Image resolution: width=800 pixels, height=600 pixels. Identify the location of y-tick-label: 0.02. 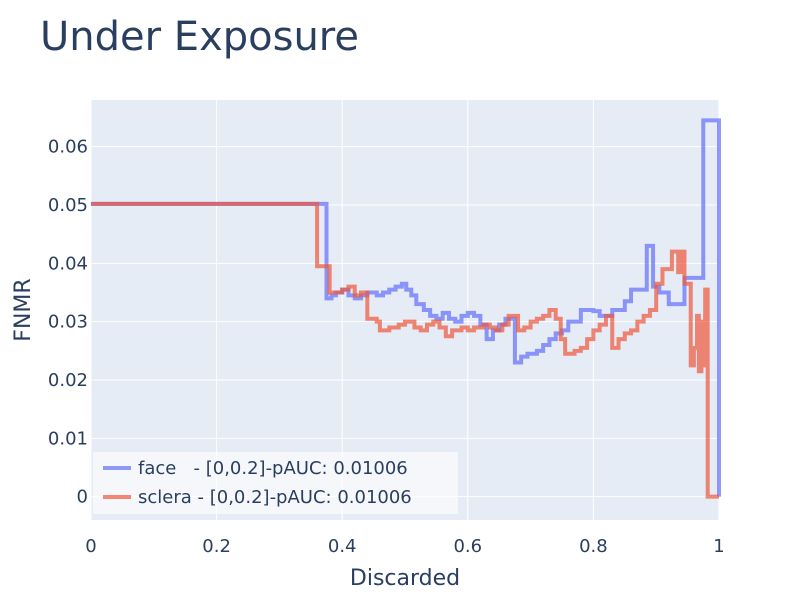
(68, 380).